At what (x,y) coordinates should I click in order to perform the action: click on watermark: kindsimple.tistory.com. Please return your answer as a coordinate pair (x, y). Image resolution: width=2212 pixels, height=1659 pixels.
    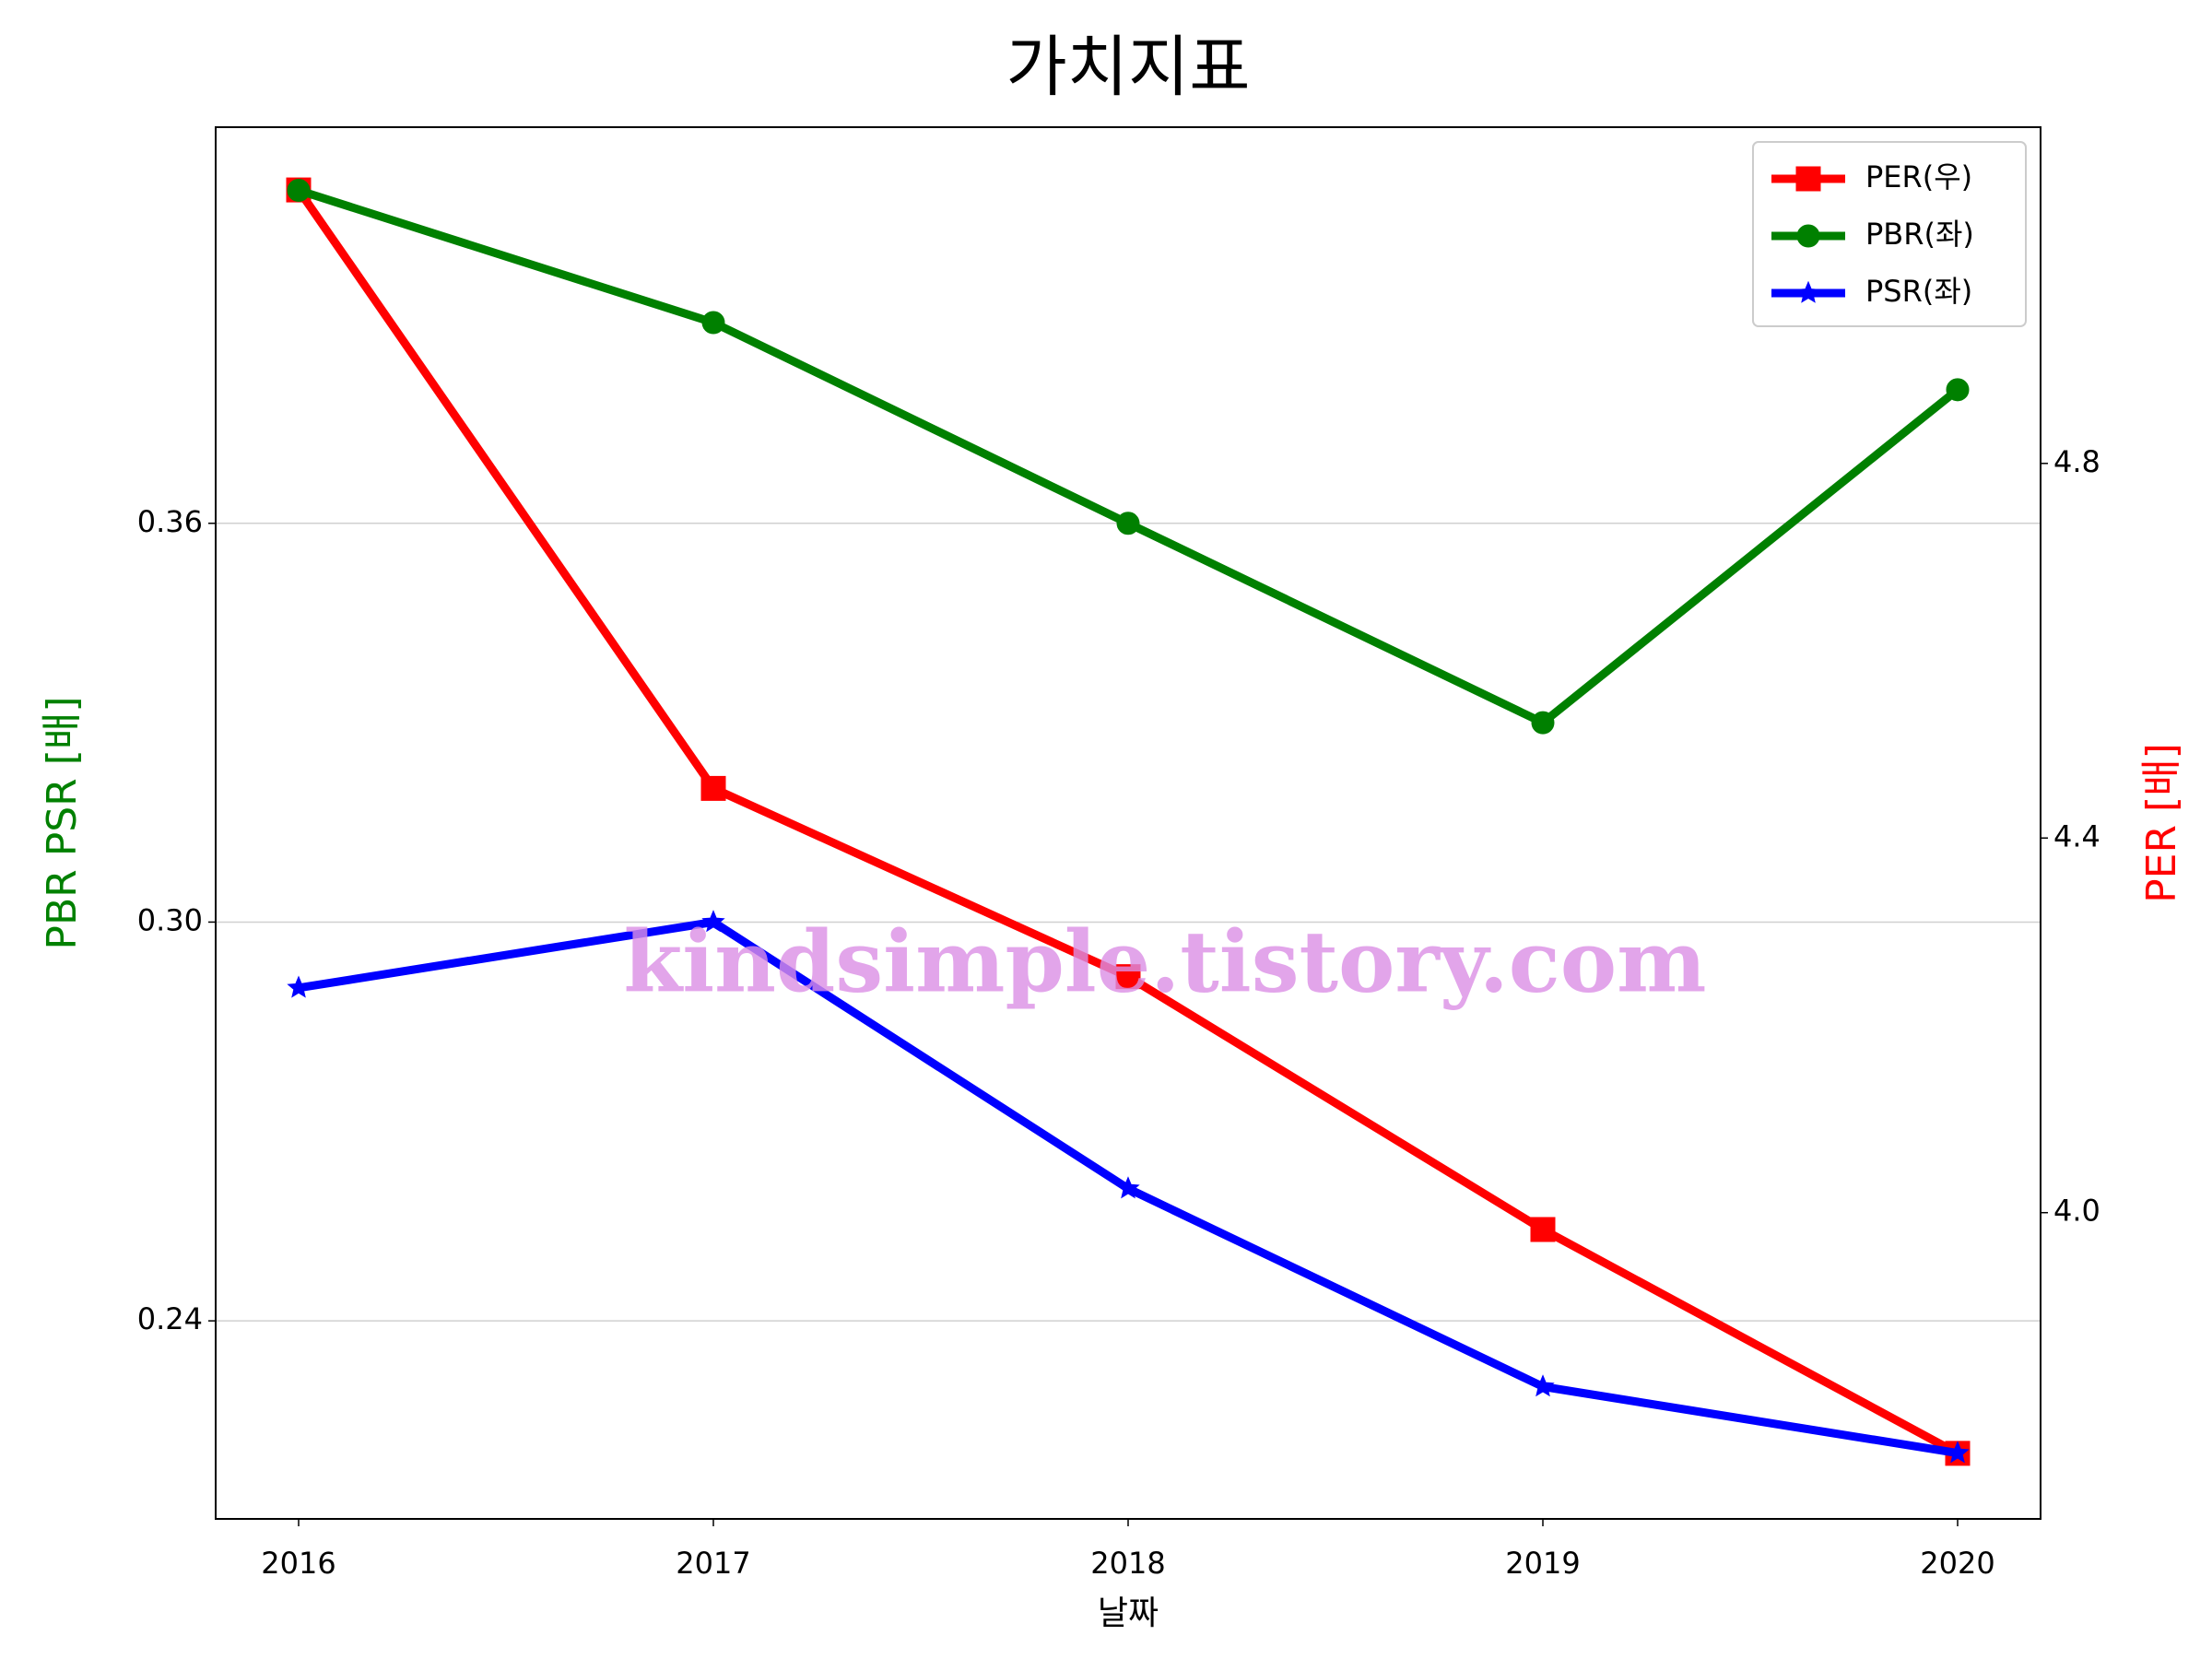
    Looking at the image, I should click on (1164, 962).